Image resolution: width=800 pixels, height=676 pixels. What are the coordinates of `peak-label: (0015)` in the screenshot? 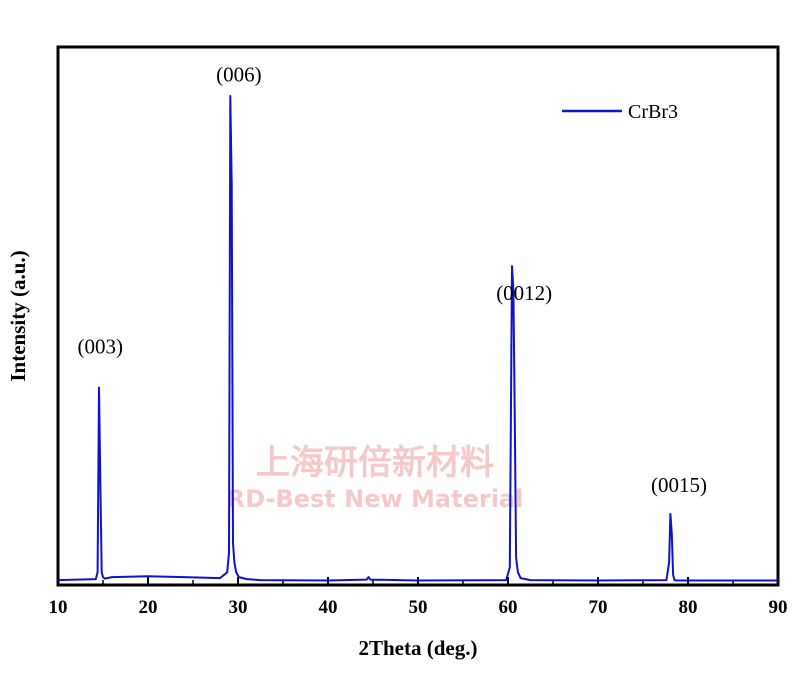 It's located at (679, 485).